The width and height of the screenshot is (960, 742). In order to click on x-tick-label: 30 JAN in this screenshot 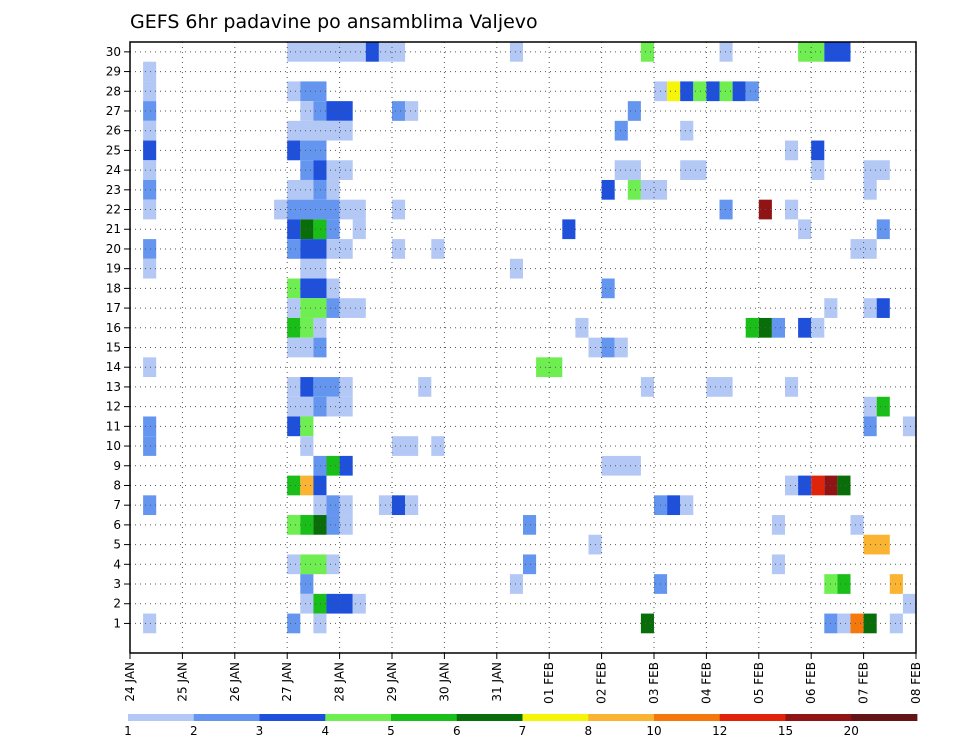, I will do `click(444, 682)`.